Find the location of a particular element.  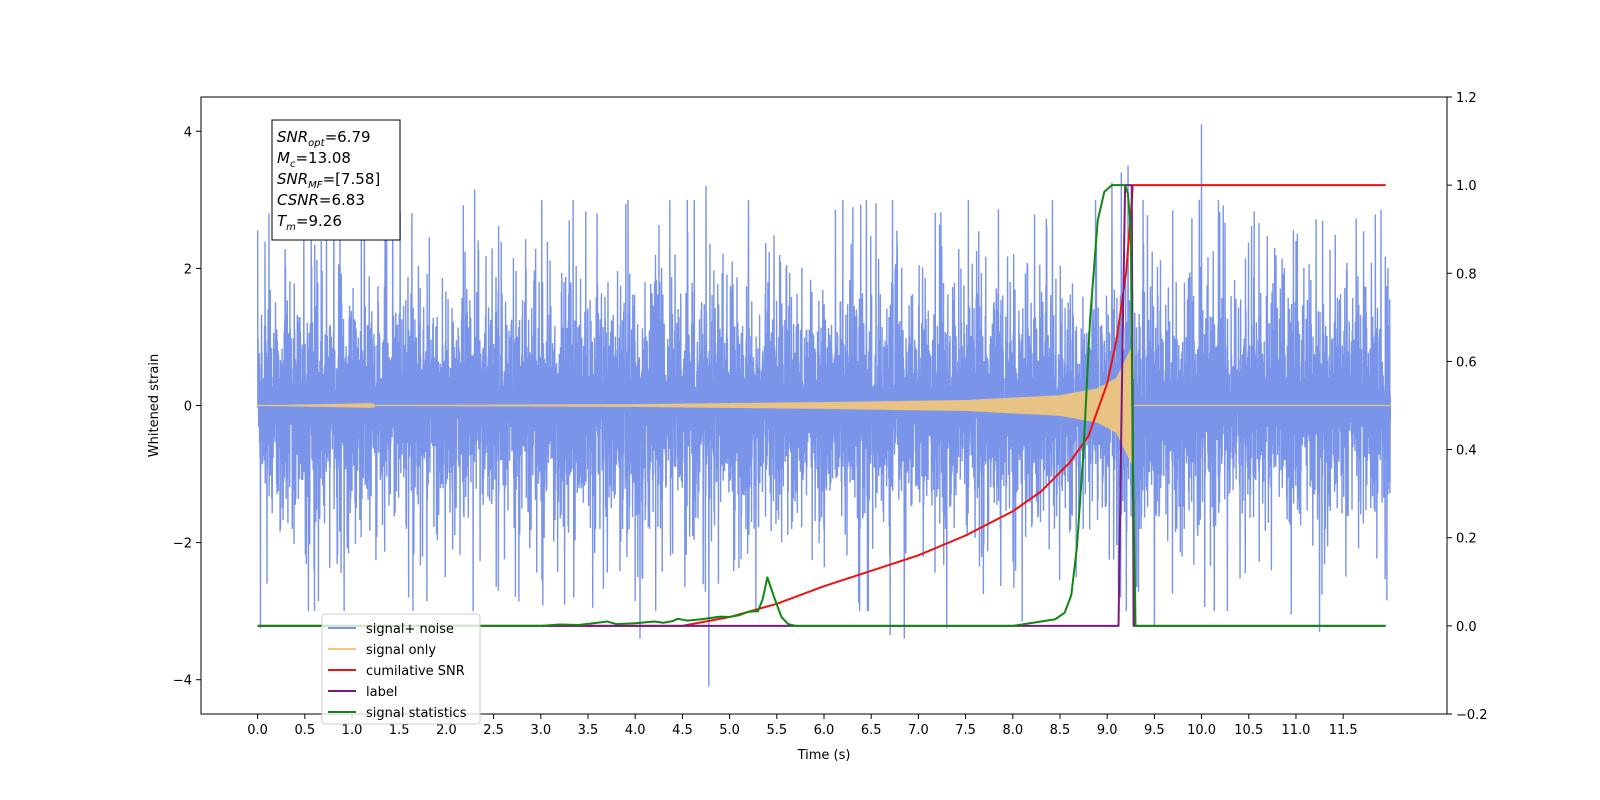

x-tick-label: 0.5 is located at coordinates (304, 730).